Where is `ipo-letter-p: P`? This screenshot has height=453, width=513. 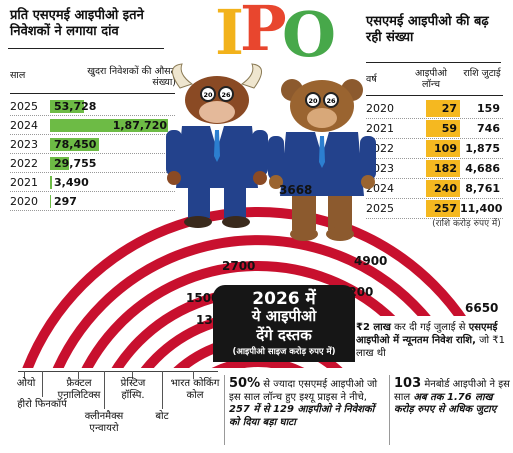
ipo-letter-p: P is located at coordinates (263, 32).